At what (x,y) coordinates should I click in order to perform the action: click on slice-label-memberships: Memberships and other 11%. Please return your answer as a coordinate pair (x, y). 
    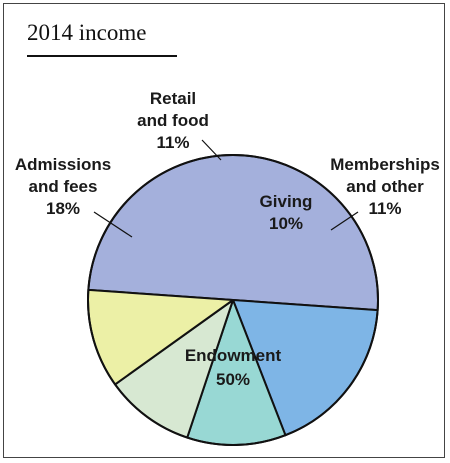
    Looking at the image, I should click on (385, 186).